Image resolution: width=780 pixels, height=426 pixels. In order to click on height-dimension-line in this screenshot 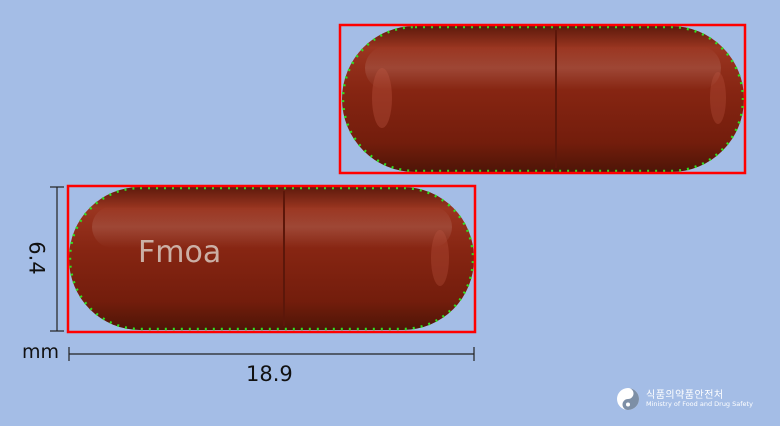, I will do `click(57, 259)`.